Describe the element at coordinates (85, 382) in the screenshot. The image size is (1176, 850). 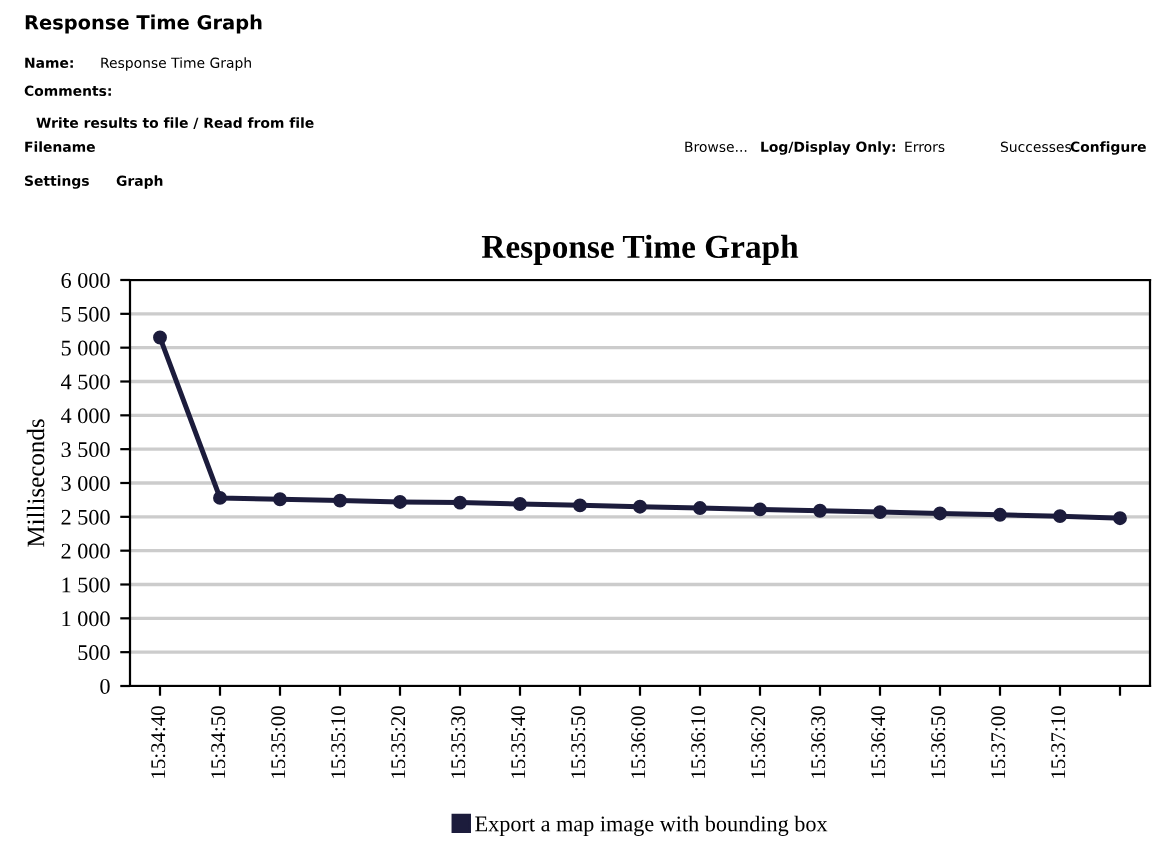
I see `y-tick-label: 4 500` at that location.